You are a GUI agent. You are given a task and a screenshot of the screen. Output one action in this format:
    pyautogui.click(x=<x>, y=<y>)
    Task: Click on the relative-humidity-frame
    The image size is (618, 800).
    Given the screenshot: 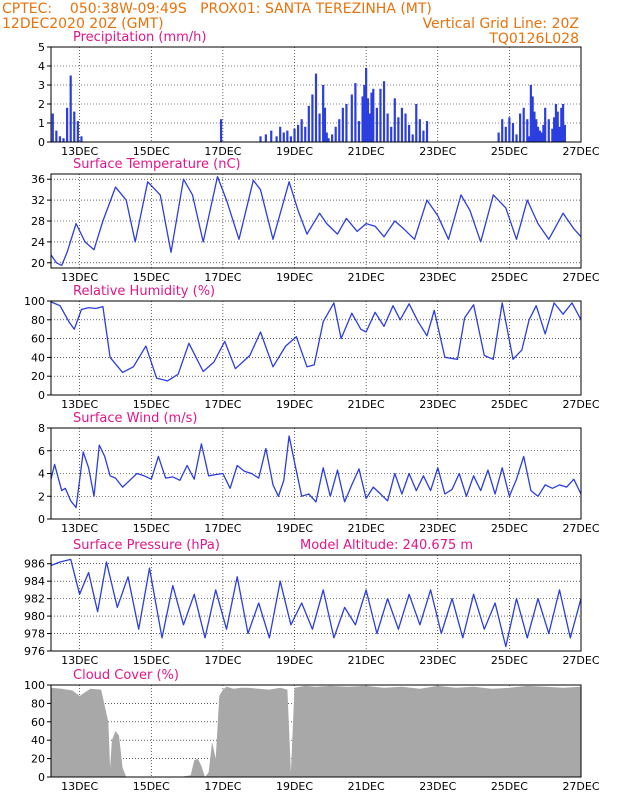 What is the action you would take?
    pyautogui.click(x=316, y=348)
    